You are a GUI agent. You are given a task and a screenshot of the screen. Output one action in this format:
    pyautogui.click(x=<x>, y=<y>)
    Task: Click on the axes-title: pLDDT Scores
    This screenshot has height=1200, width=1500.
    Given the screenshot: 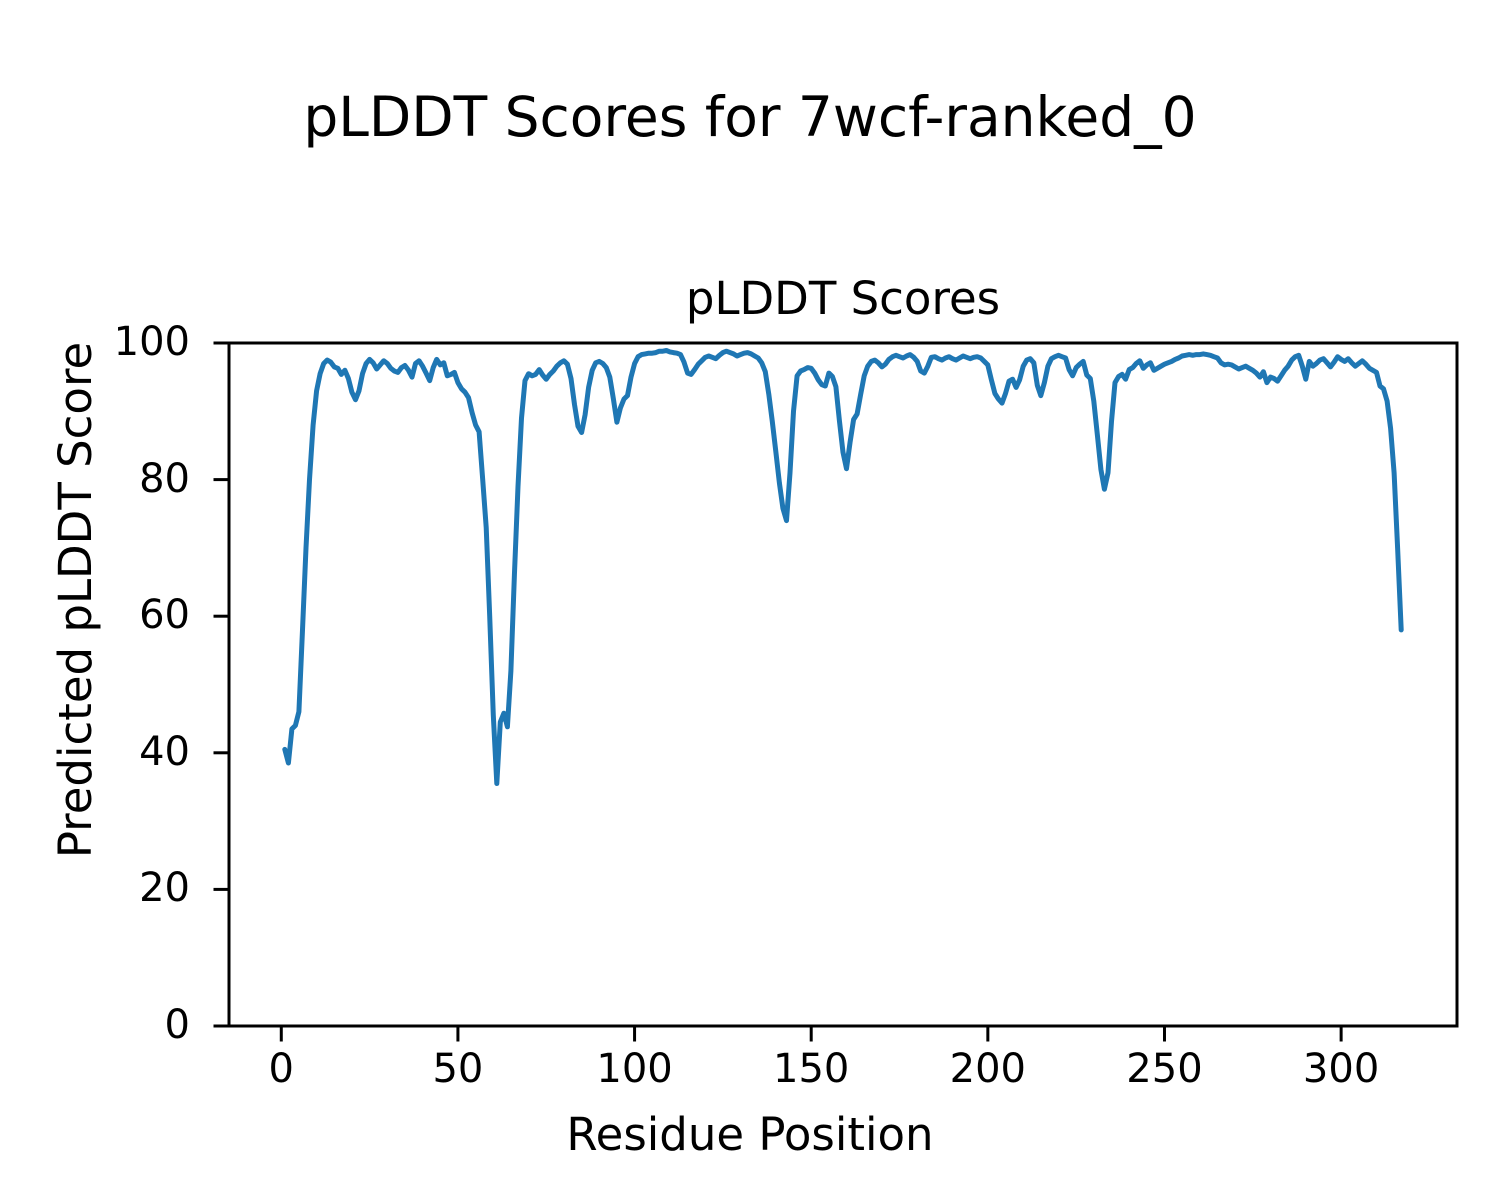 What is the action you would take?
    pyautogui.click(x=843, y=298)
    